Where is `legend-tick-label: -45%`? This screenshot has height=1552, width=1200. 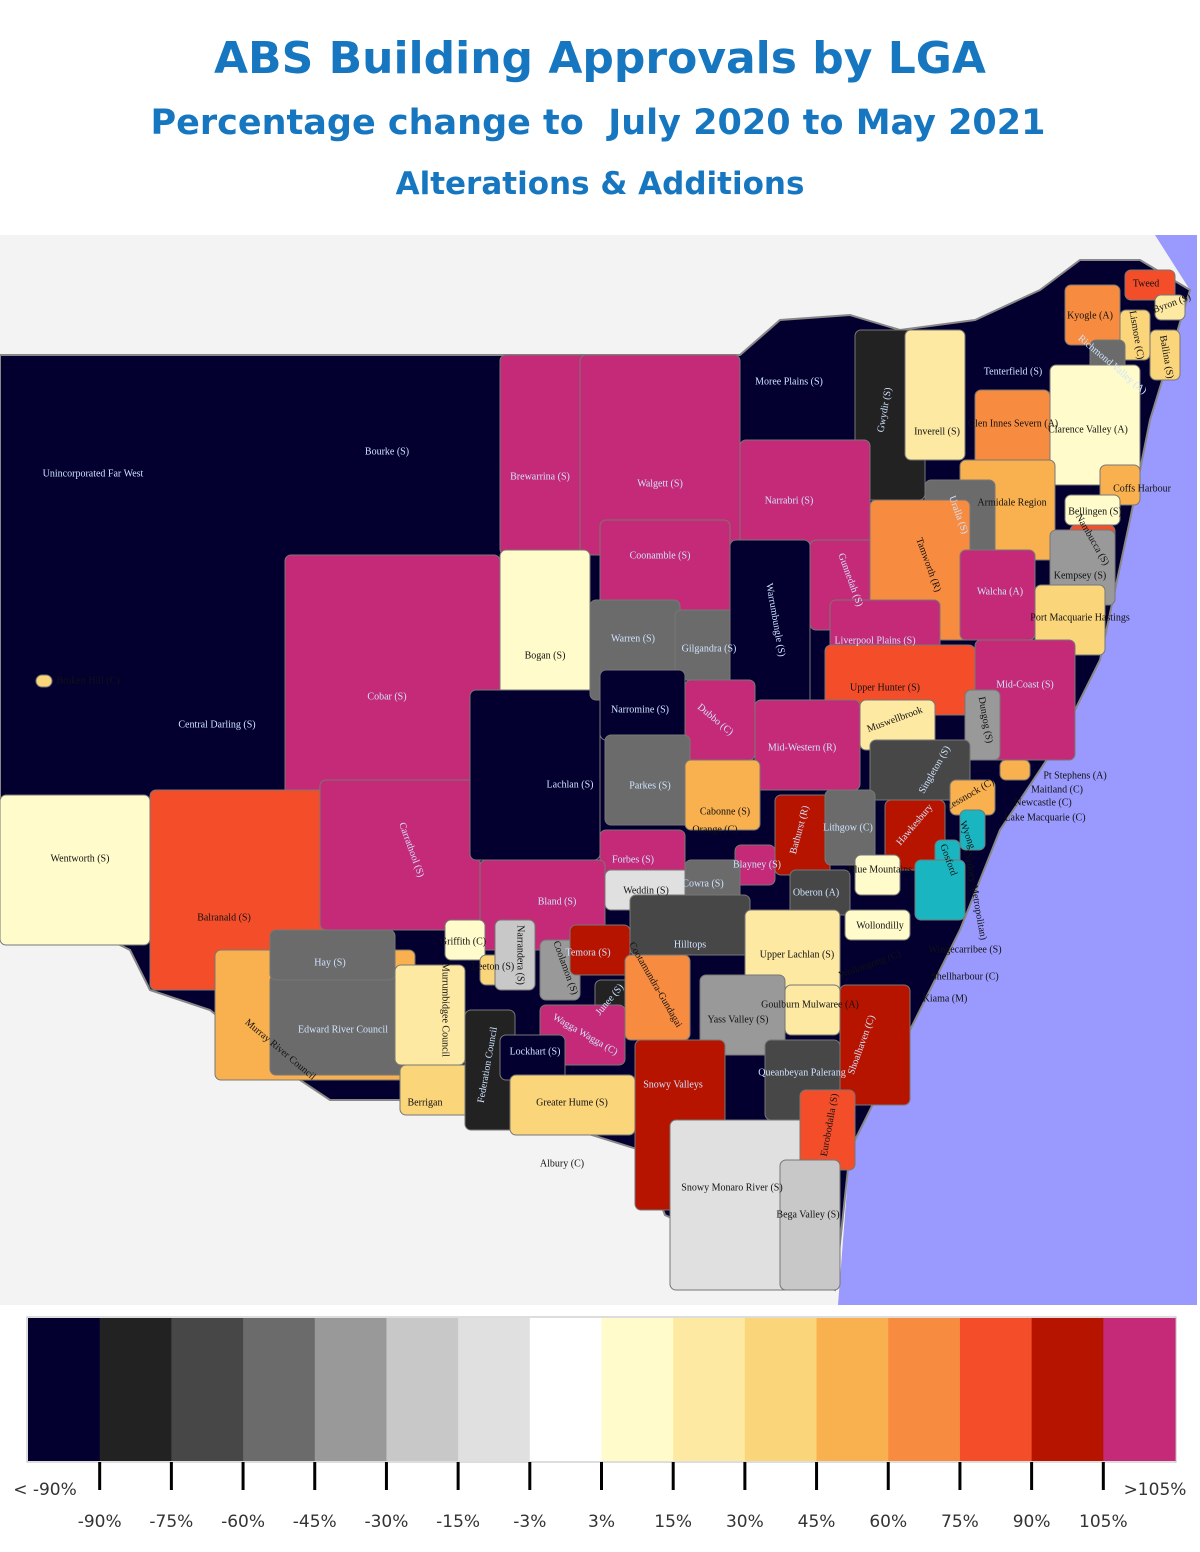
legend-tick-label: -45% is located at coordinates (315, 1522).